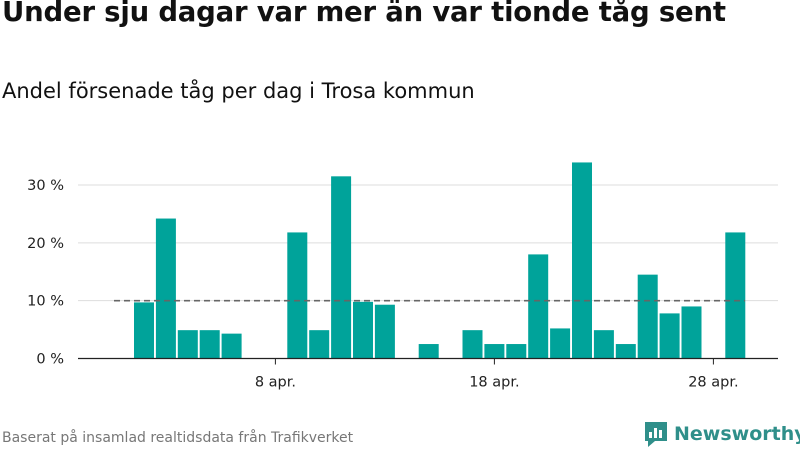  What do you see at coordinates (737, 434) in the screenshot?
I see `brand-name: Newsworthy` at bounding box center [737, 434].